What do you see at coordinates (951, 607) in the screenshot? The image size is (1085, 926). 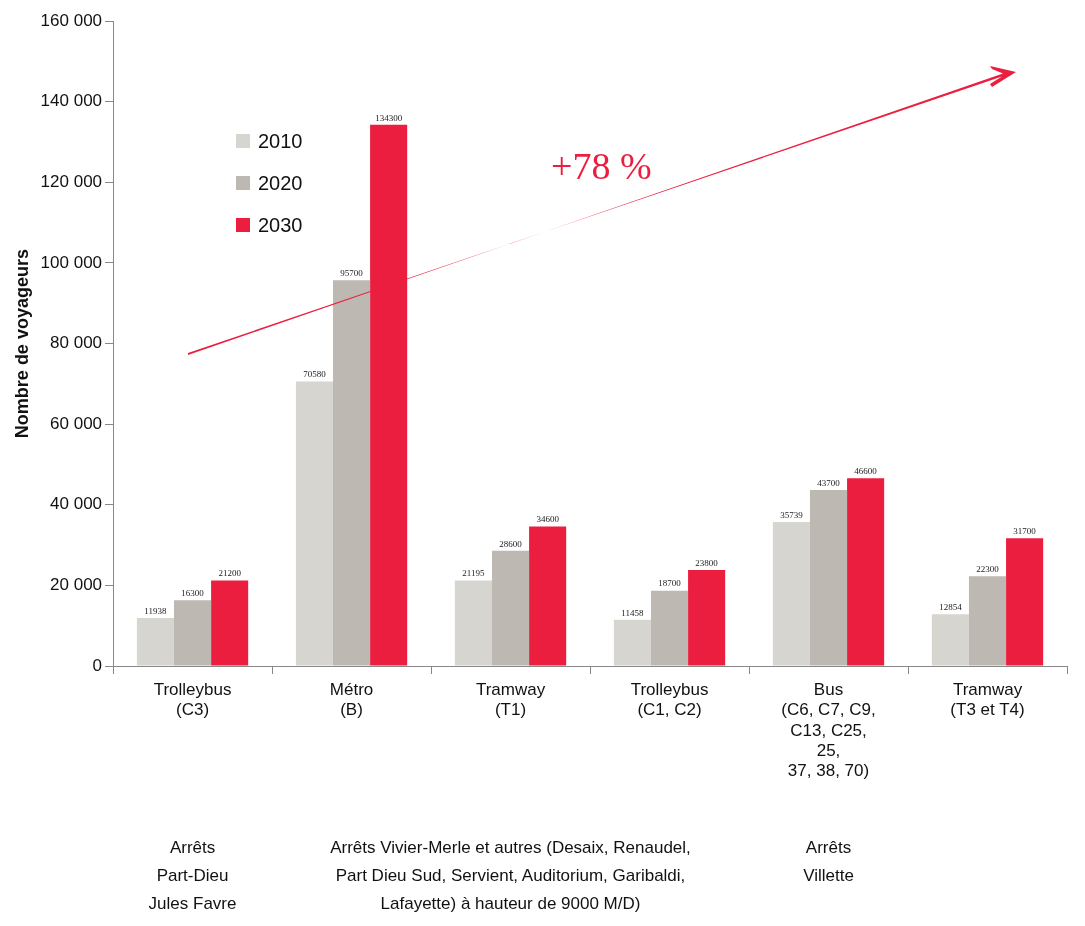 I see `data-label: 12854` at bounding box center [951, 607].